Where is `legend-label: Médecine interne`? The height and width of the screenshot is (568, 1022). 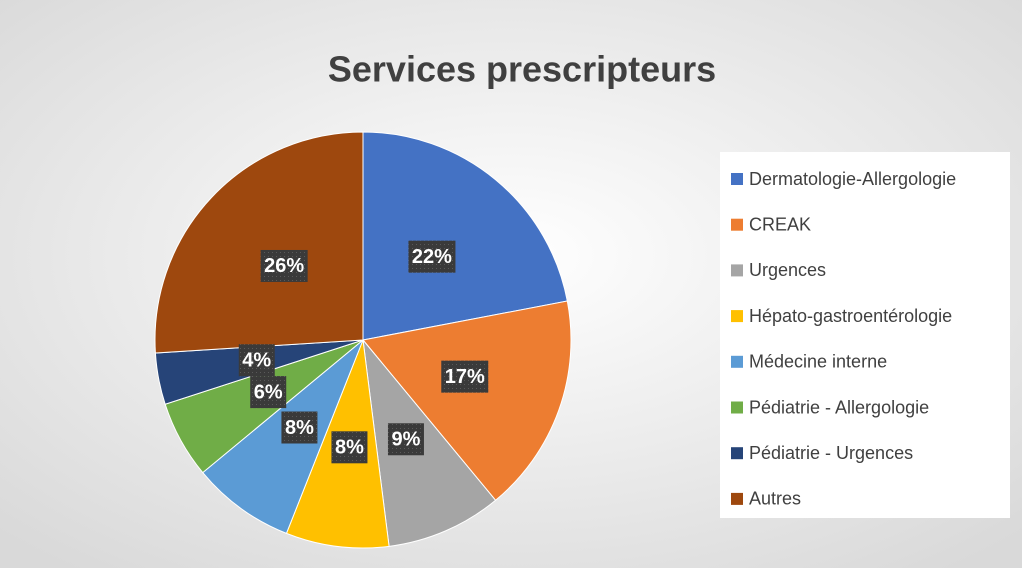
legend-label: Médecine interne is located at coordinates (818, 362).